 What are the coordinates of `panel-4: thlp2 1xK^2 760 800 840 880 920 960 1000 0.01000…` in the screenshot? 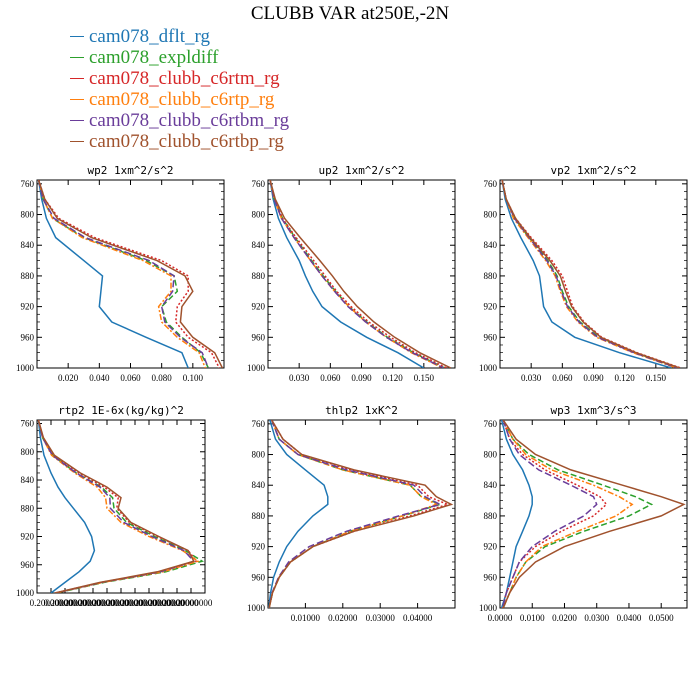 It's located at (351, 513).